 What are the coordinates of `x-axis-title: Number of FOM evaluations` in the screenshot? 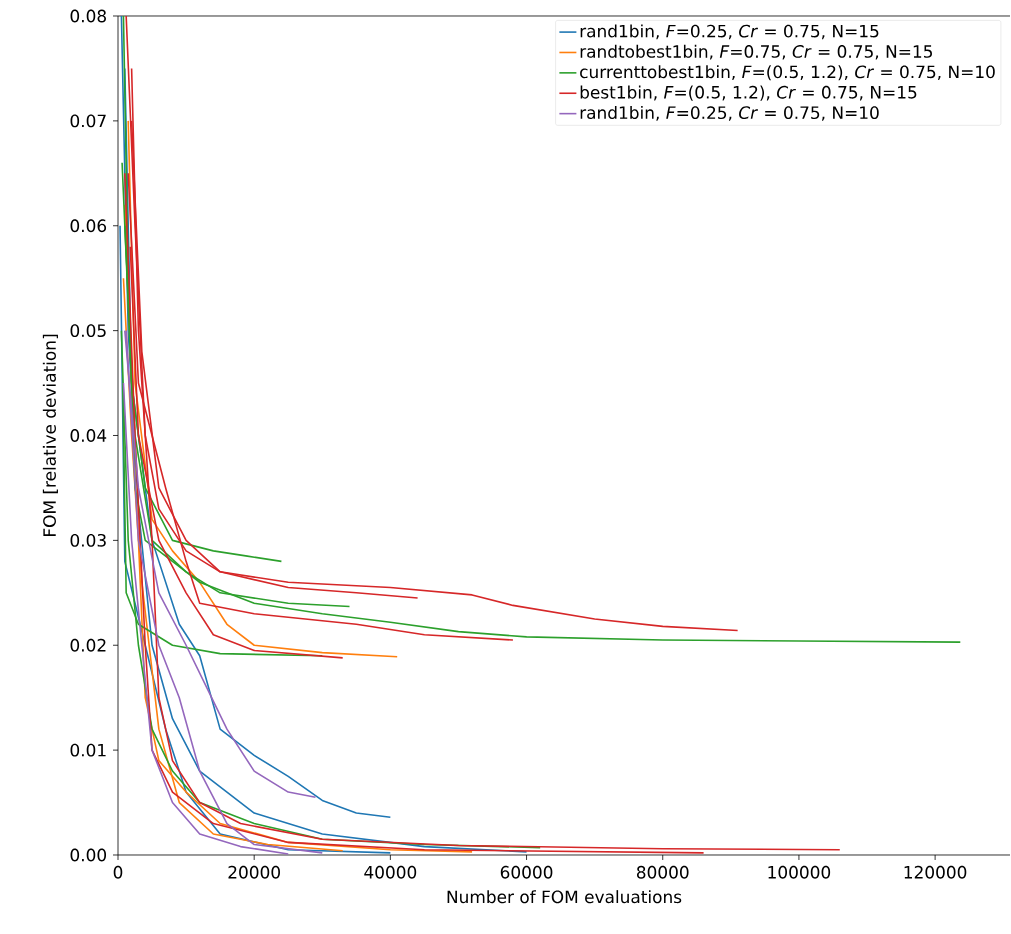 It's located at (564, 897).